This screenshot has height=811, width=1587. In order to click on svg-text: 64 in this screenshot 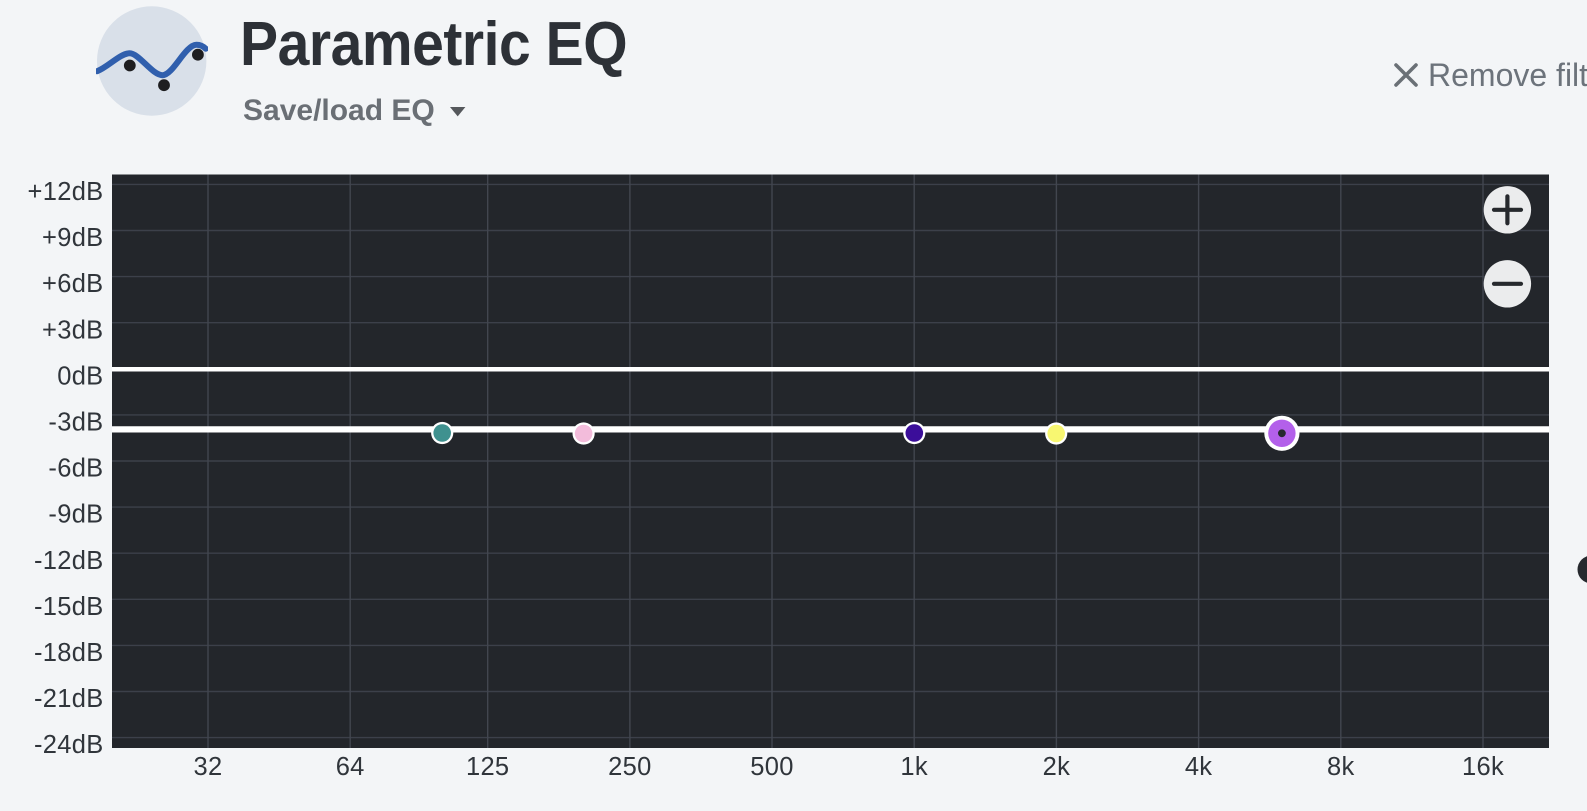, I will do `click(350, 767)`.